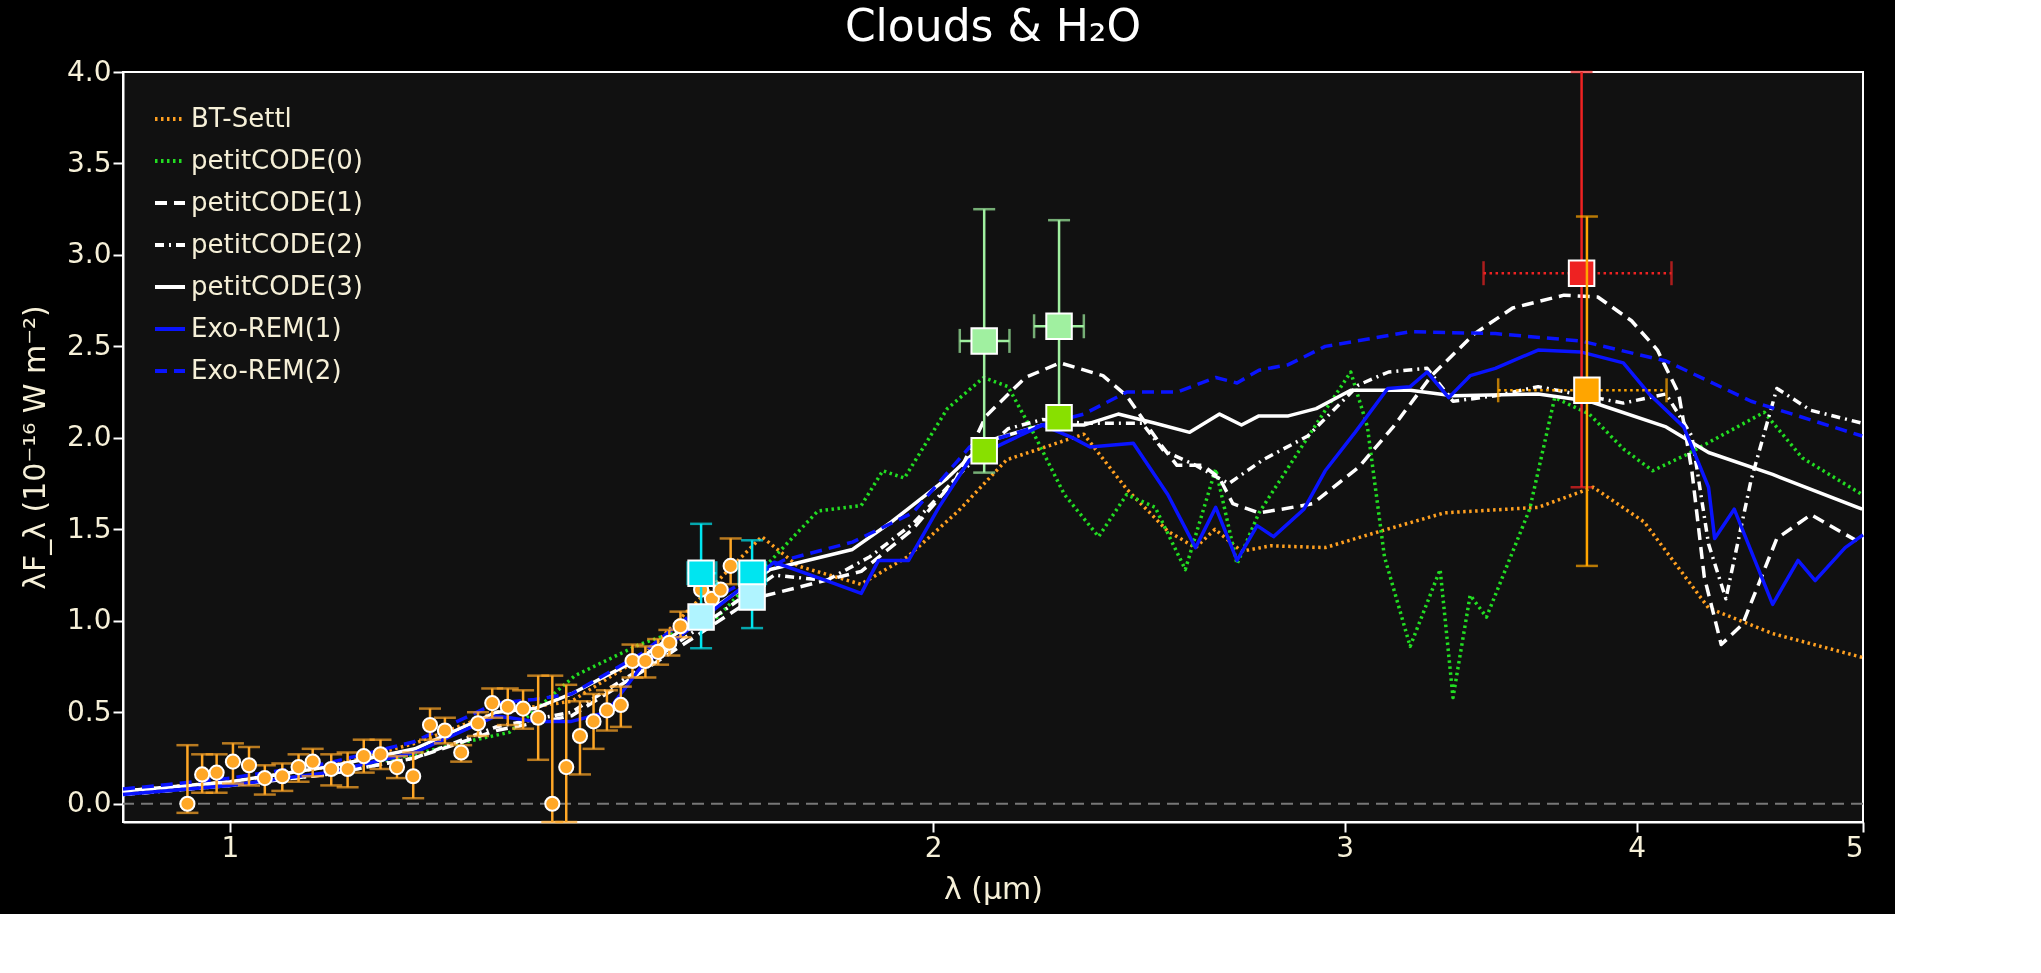  Describe the element at coordinates (277, 286) in the screenshot. I see `legend-label: petitCODE(3)` at that location.